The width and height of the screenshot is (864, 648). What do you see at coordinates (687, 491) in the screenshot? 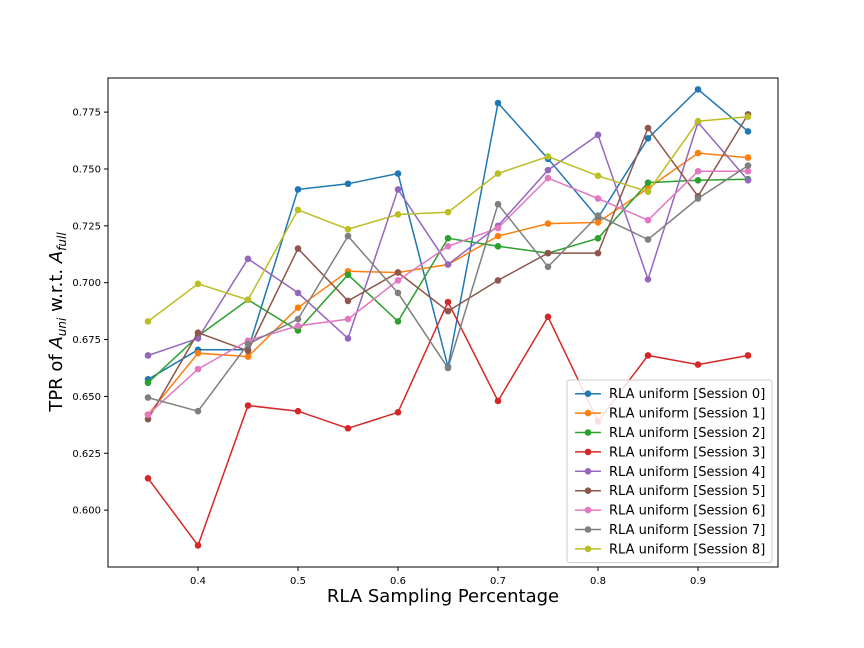
I see `legend-label: RLA uniform [Session 5]` at bounding box center [687, 491].